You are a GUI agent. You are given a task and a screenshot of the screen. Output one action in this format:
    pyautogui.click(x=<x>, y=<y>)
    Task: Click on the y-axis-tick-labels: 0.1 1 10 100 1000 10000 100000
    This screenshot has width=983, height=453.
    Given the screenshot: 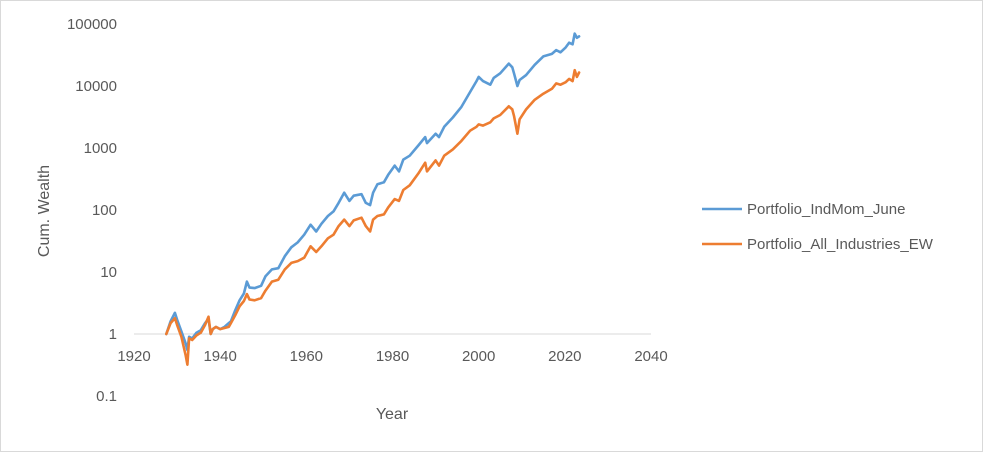 What is the action you would take?
    pyautogui.click(x=92, y=210)
    